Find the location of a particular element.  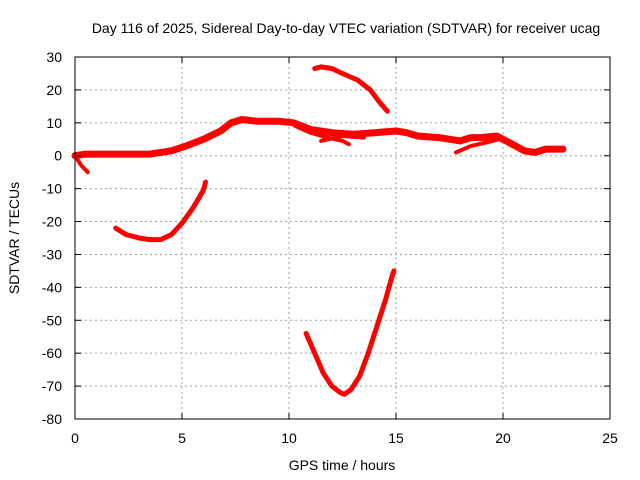

y-tick-label: -60 is located at coordinates (52, 353).